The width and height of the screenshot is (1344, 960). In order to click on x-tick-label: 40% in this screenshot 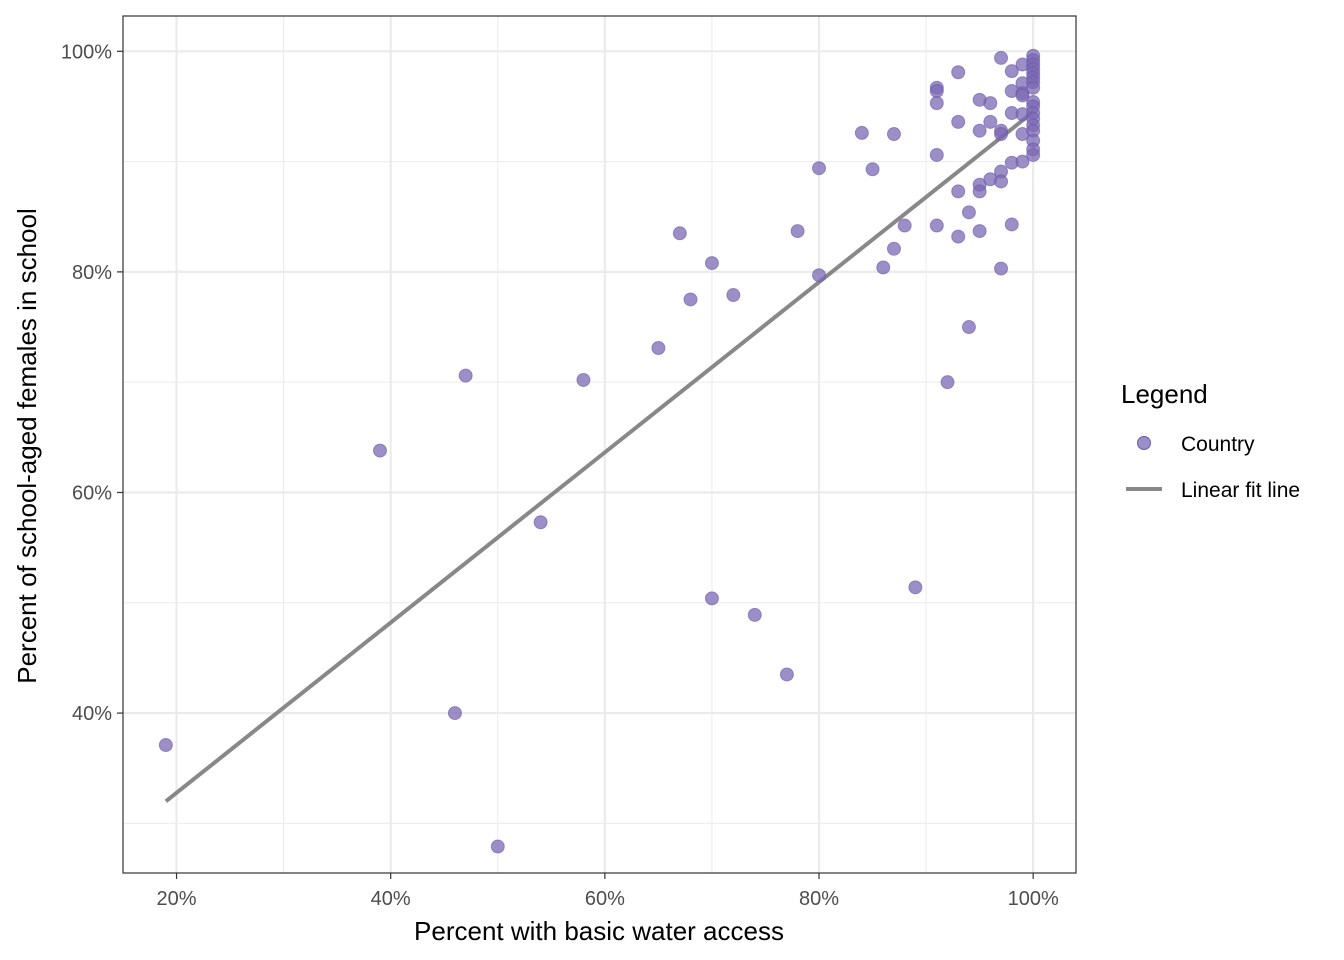, I will do `click(391, 899)`.